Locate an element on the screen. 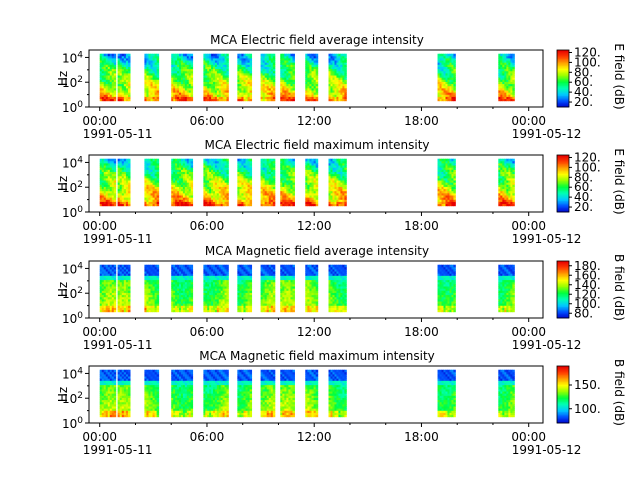 The height and width of the screenshot is (480, 640). x-tick-label: 12:00 is located at coordinates (314, 121).